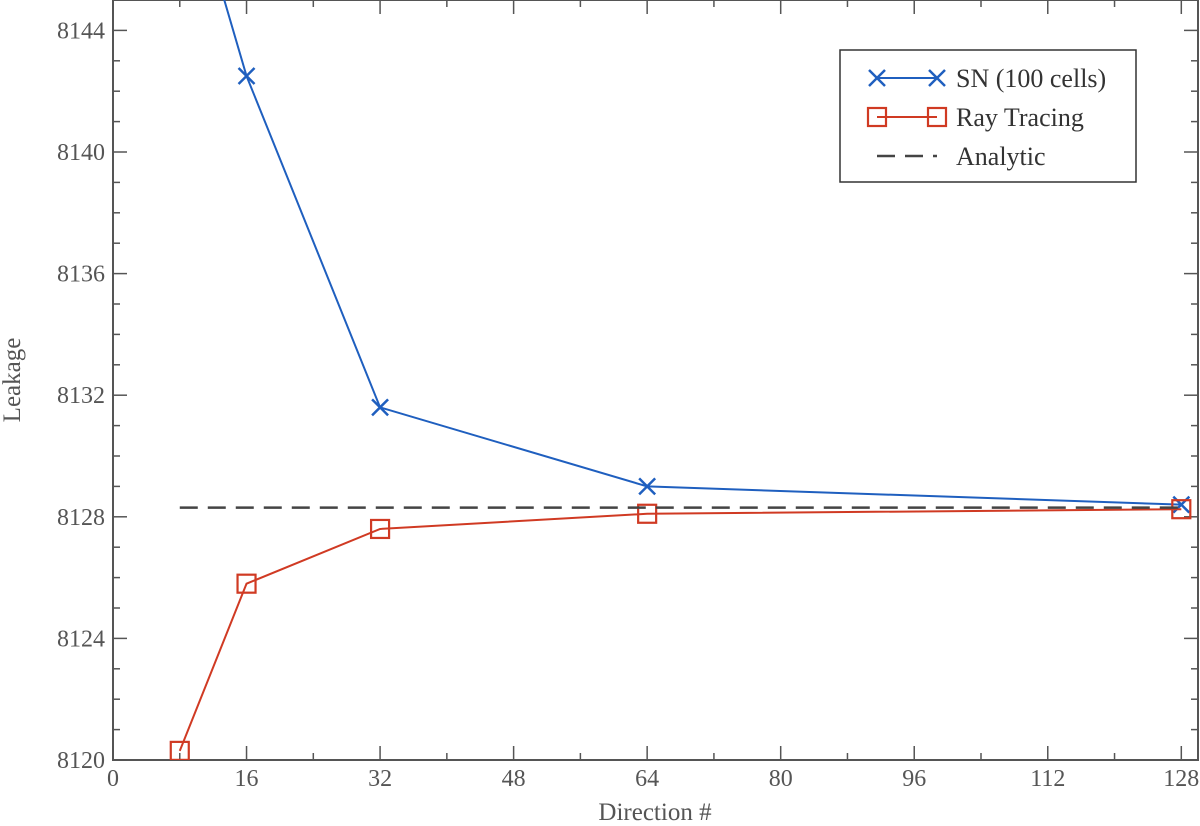  What do you see at coordinates (380, 779) in the screenshot?
I see `x-tick-label: 32` at bounding box center [380, 779].